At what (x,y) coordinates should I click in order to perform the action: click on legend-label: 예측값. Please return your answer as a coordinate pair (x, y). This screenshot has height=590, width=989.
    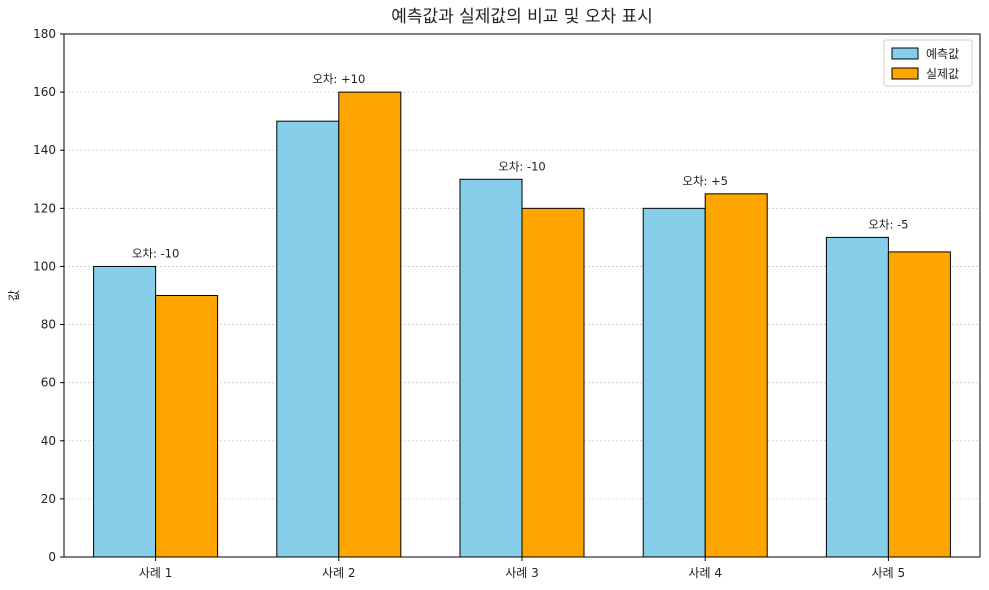
    Looking at the image, I should click on (942, 54).